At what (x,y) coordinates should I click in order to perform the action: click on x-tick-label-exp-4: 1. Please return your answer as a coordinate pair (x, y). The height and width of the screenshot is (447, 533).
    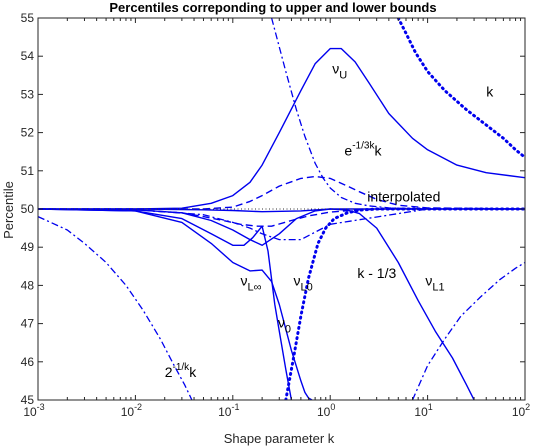
    Looking at the image, I should click on (430, 407).